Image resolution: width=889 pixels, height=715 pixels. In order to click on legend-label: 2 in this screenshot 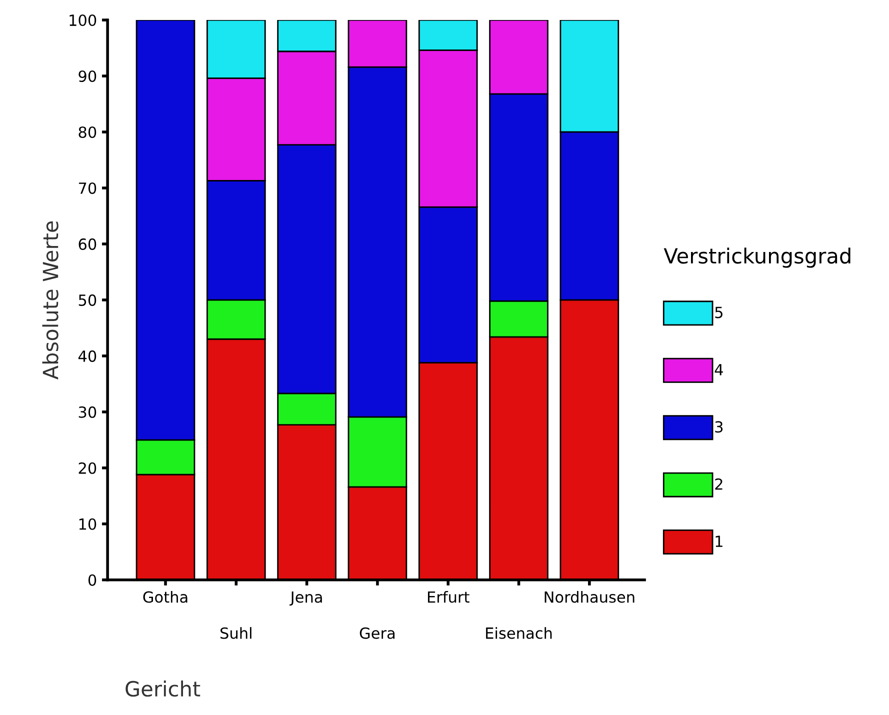, I will do `click(718, 484)`.